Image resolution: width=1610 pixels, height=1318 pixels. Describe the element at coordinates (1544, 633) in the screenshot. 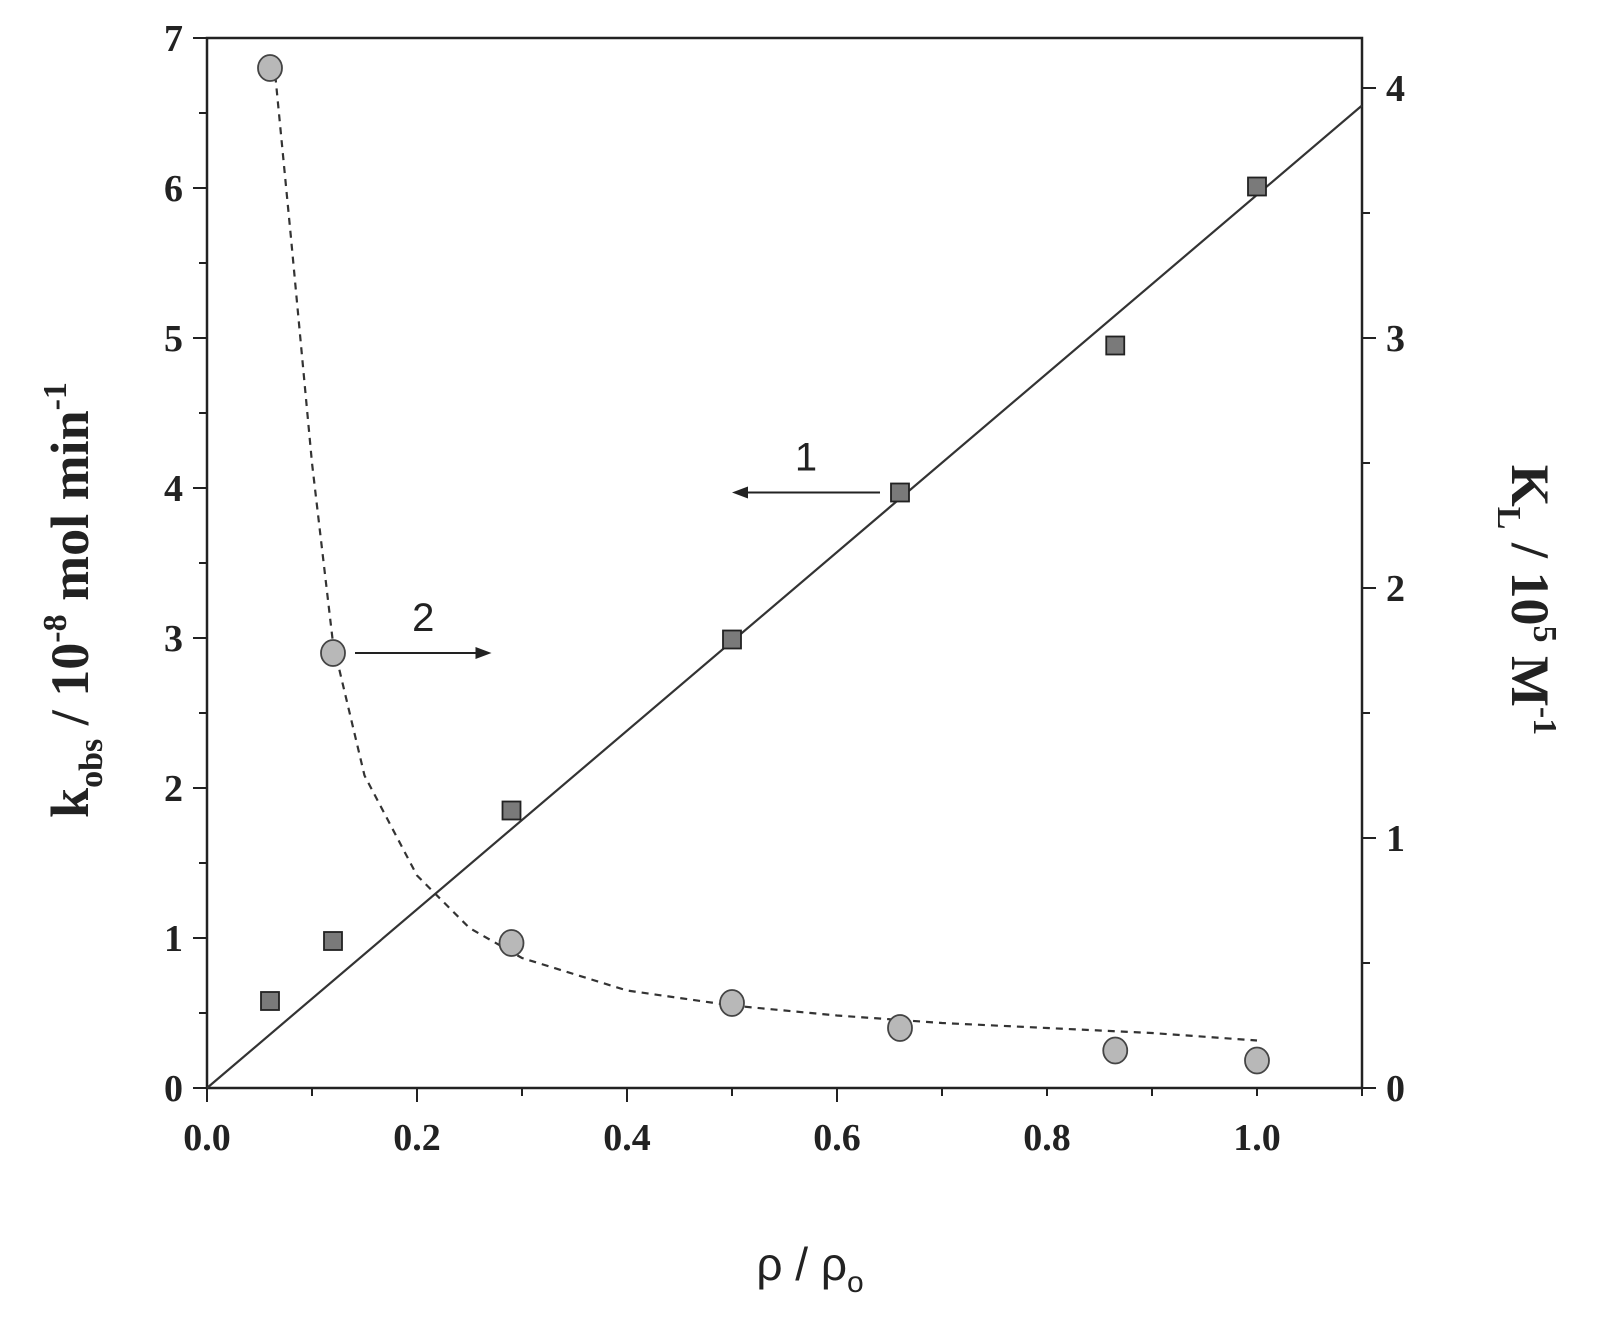

I see `y-right-title-sup1: 5` at that location.